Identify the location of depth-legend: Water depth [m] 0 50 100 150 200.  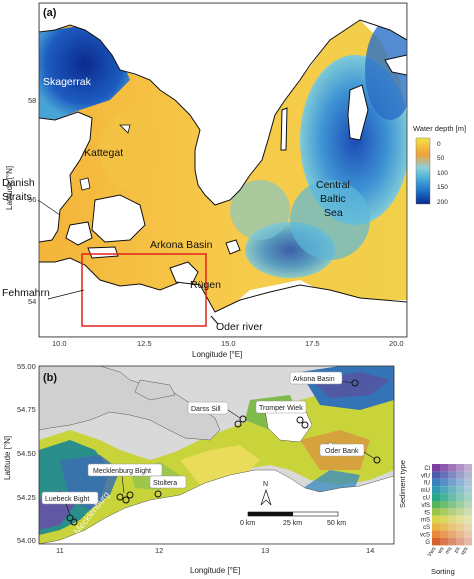
(439, 165).